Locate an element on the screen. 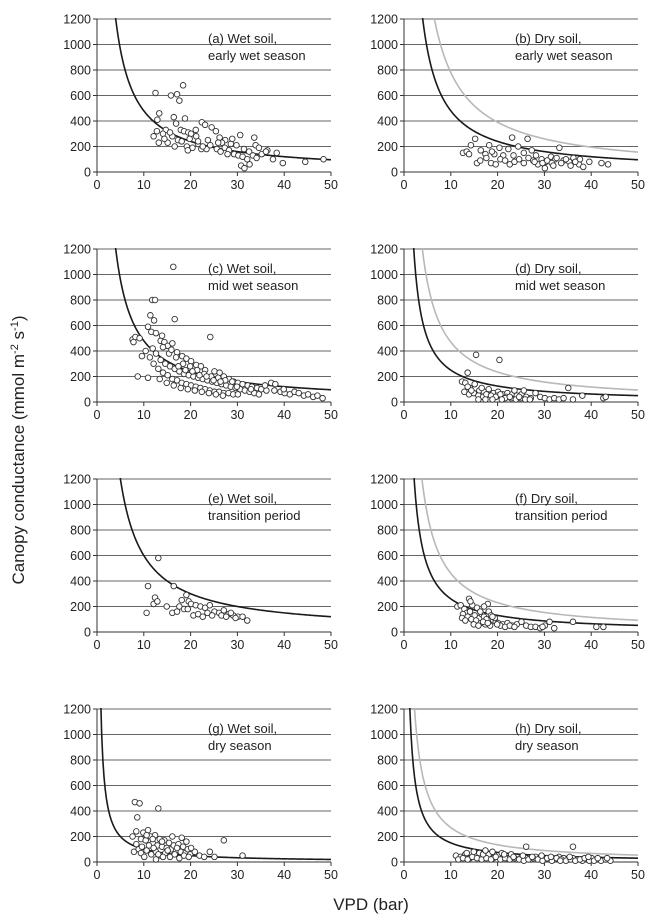 The height and width of the screenshot is (920, 651). y-tick-label: 400 is located at coordinates (387, 582).